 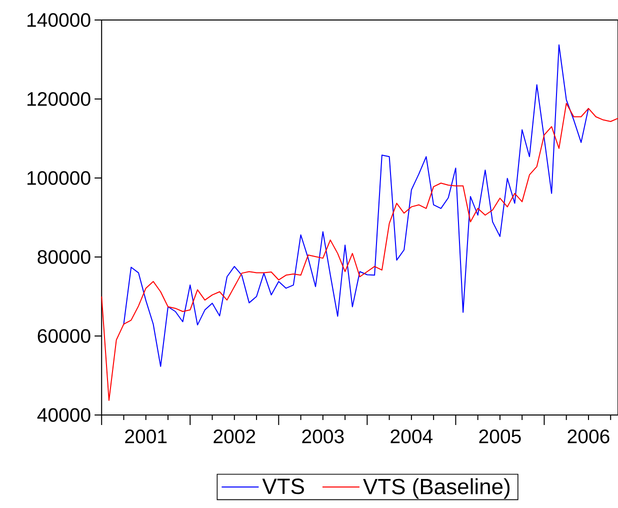 I want to click on x-tick-label: 2006, so click(x=589, y=437).